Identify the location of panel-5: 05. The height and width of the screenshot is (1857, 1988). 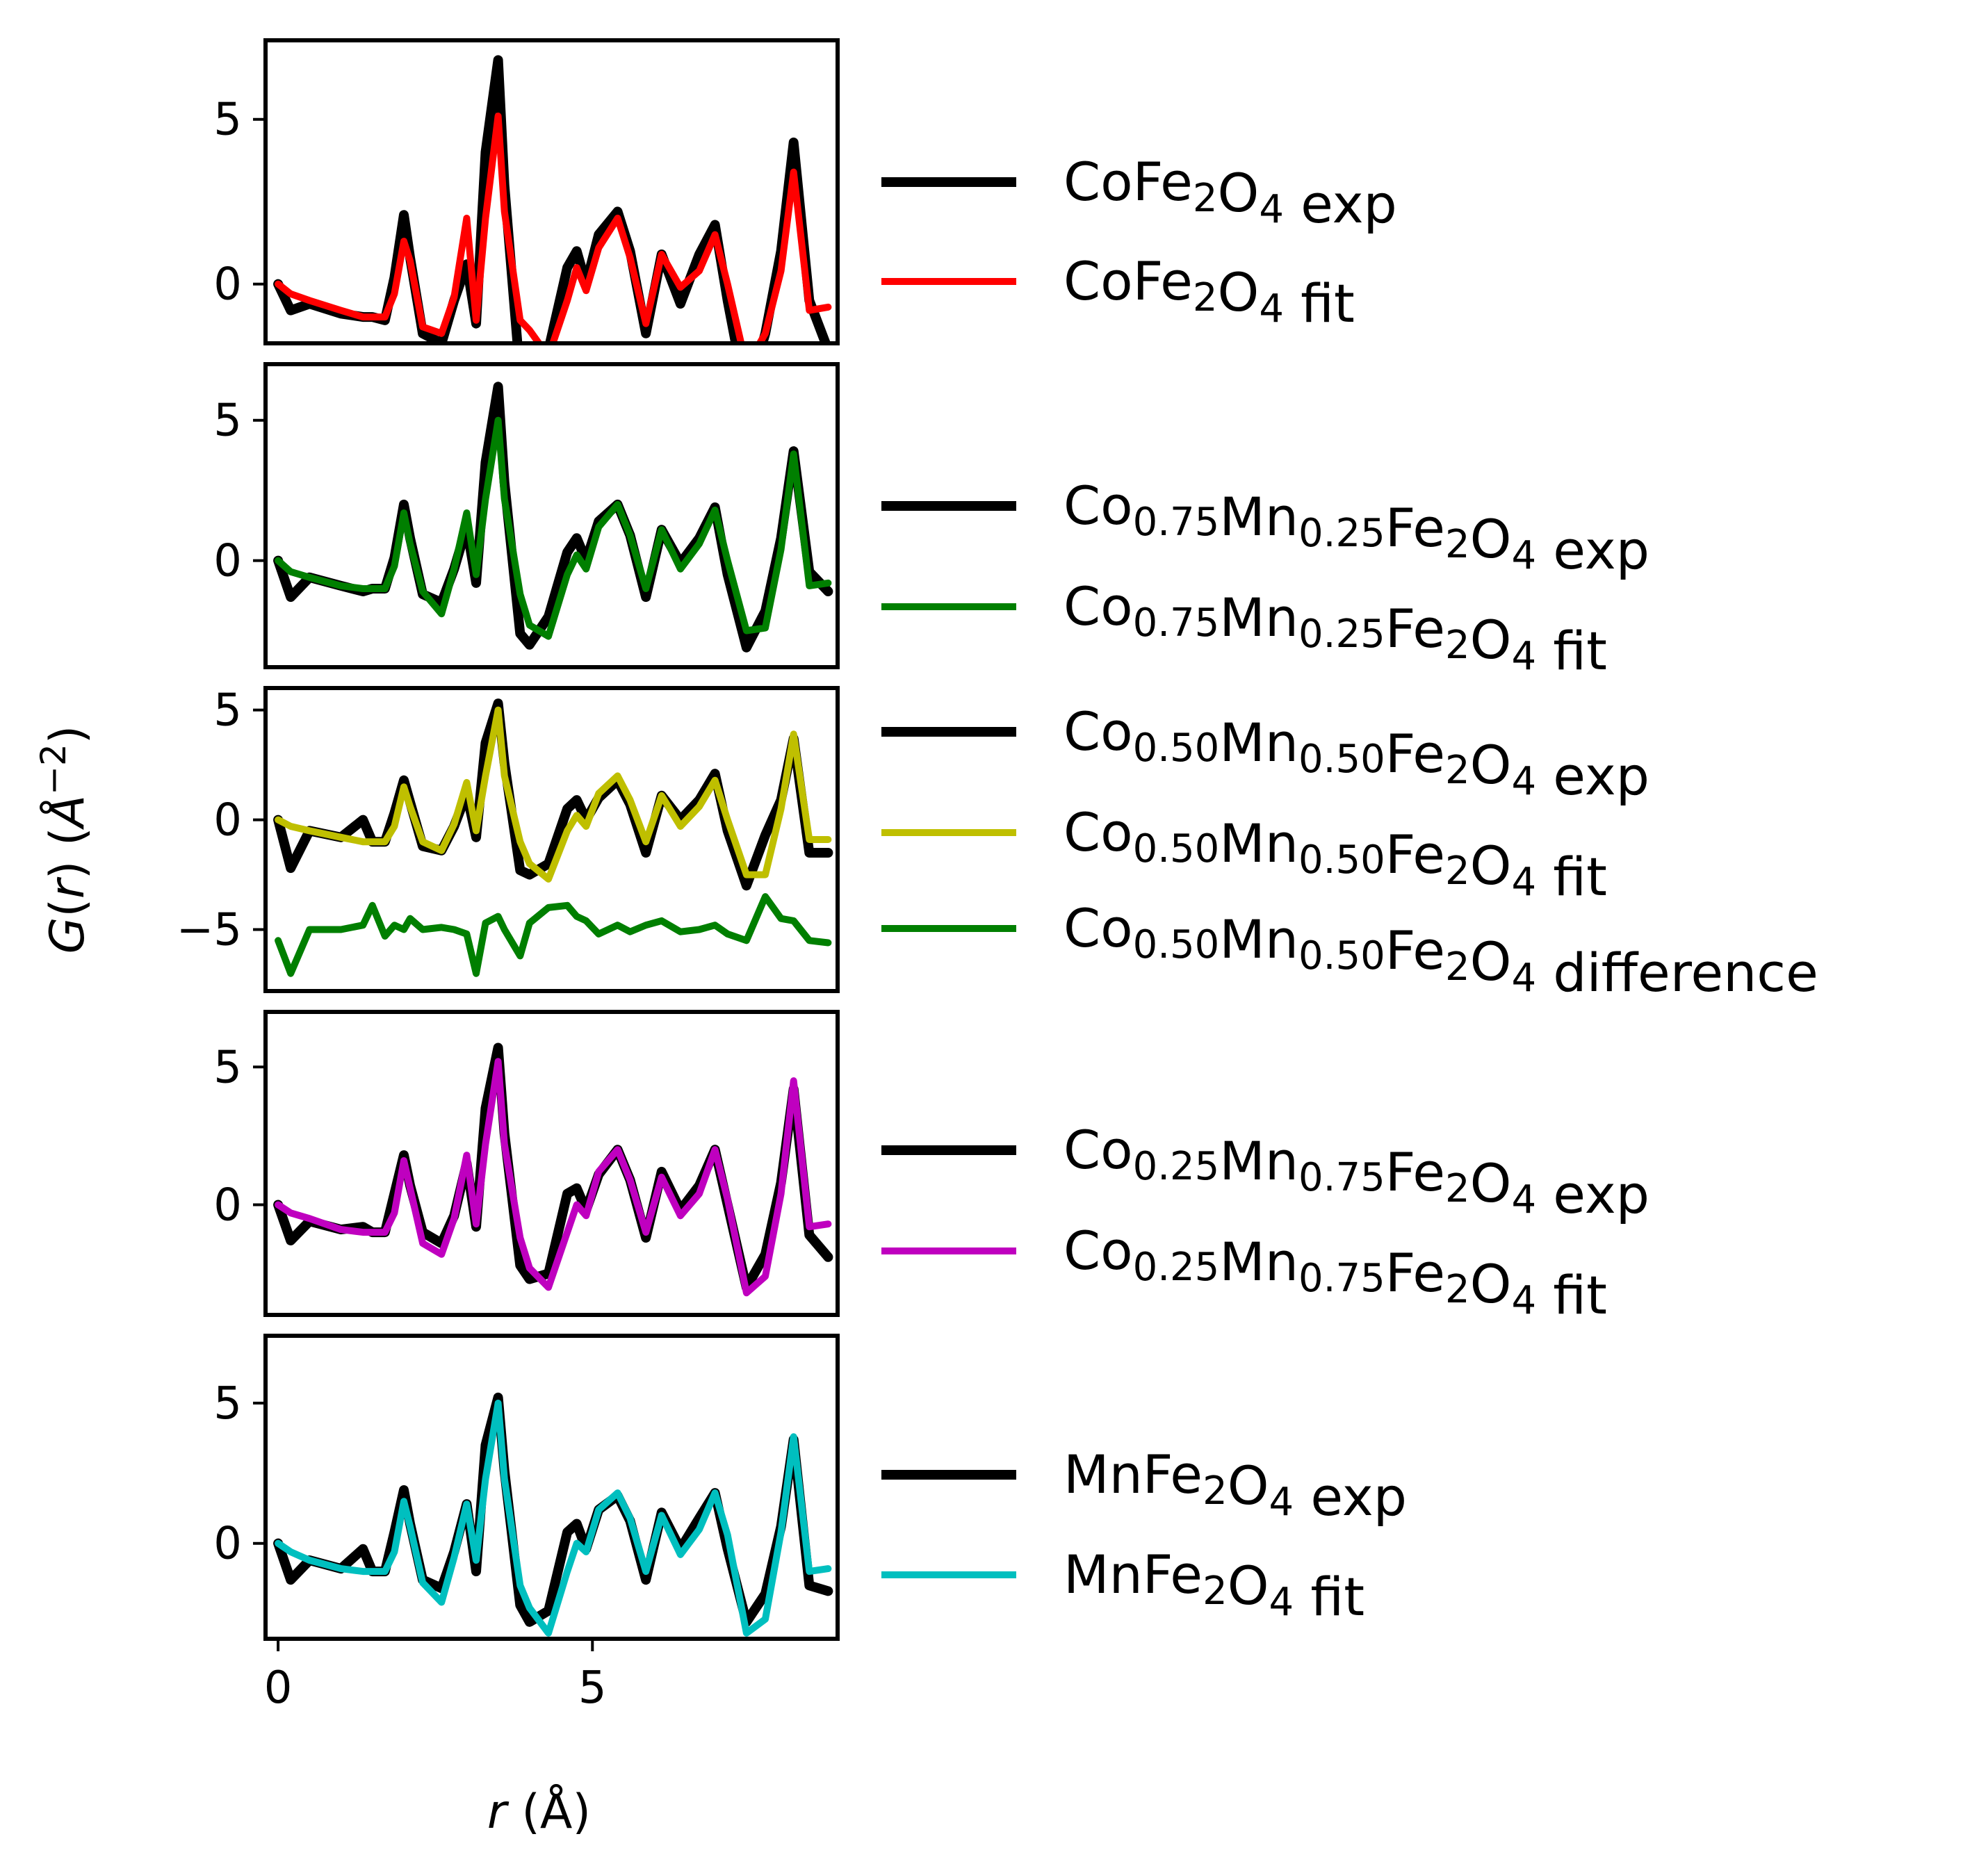
(526, 1488).